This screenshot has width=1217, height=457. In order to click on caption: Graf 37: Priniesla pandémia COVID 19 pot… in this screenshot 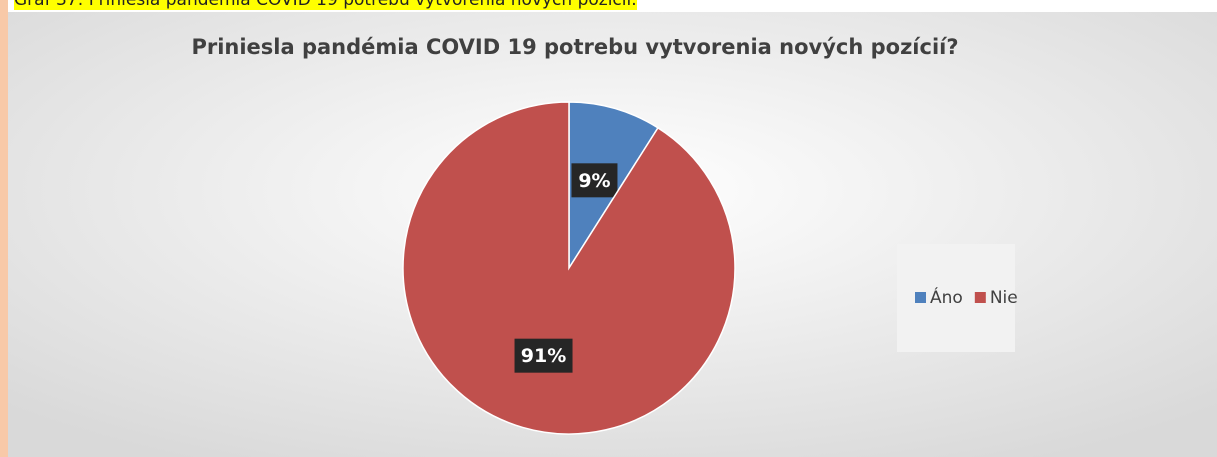, I will do `click(325, 5)`.